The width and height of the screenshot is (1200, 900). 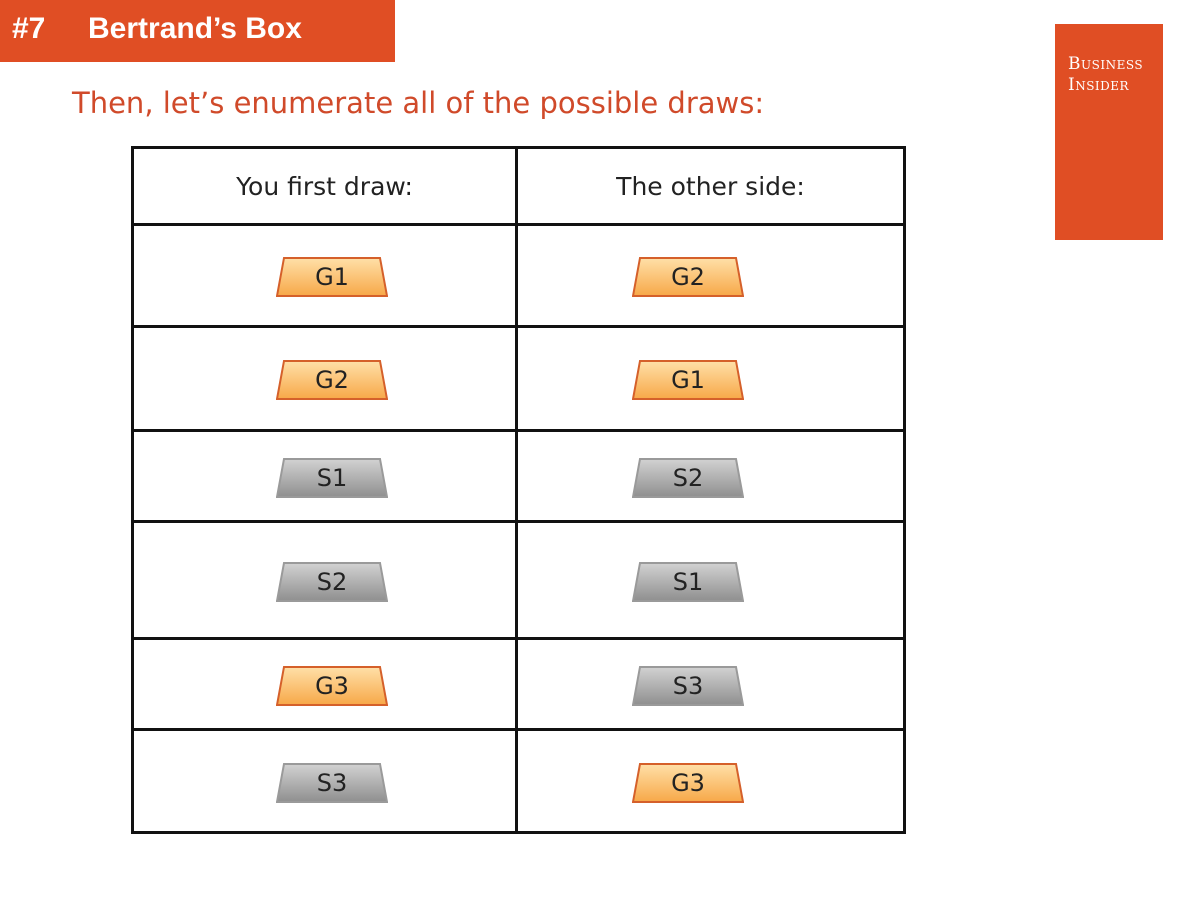 I want to click on first-draw-cell: G2, so click(x=324, y=378).